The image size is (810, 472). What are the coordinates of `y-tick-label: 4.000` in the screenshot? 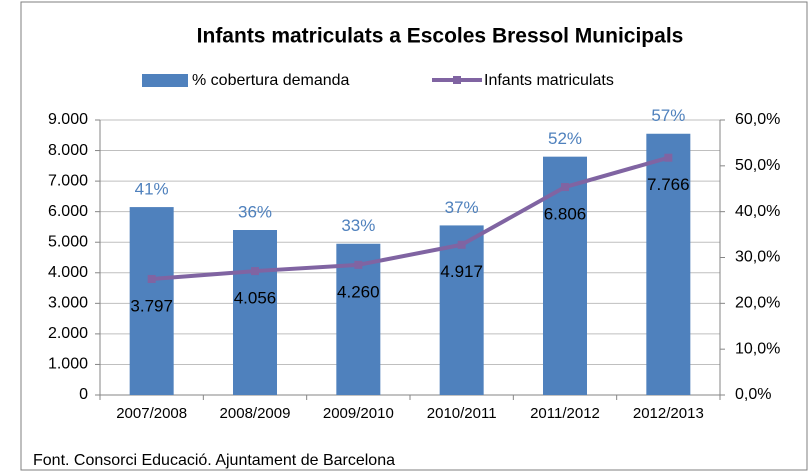 It's located at (68, 272).